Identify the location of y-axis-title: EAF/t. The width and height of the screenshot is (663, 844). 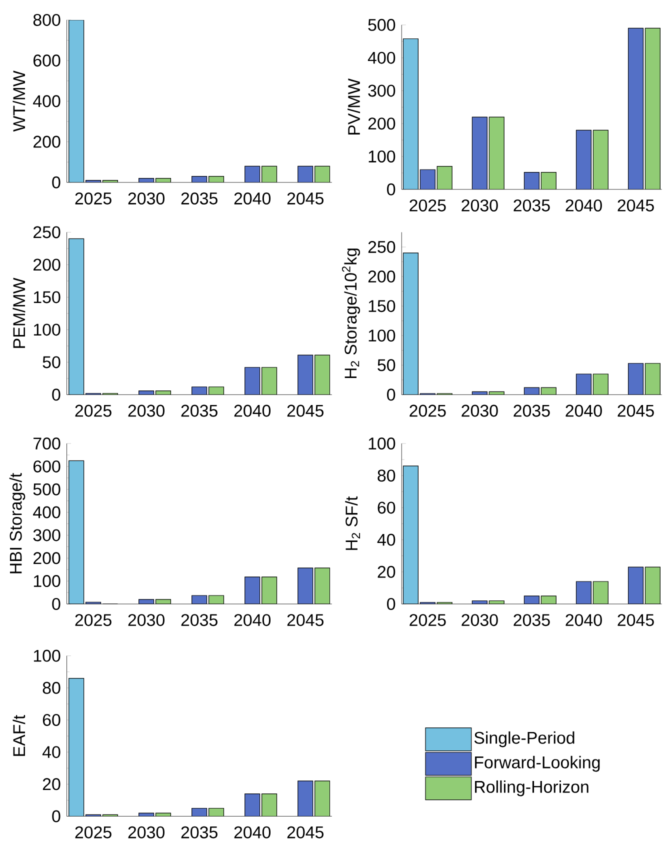
(19, 735).